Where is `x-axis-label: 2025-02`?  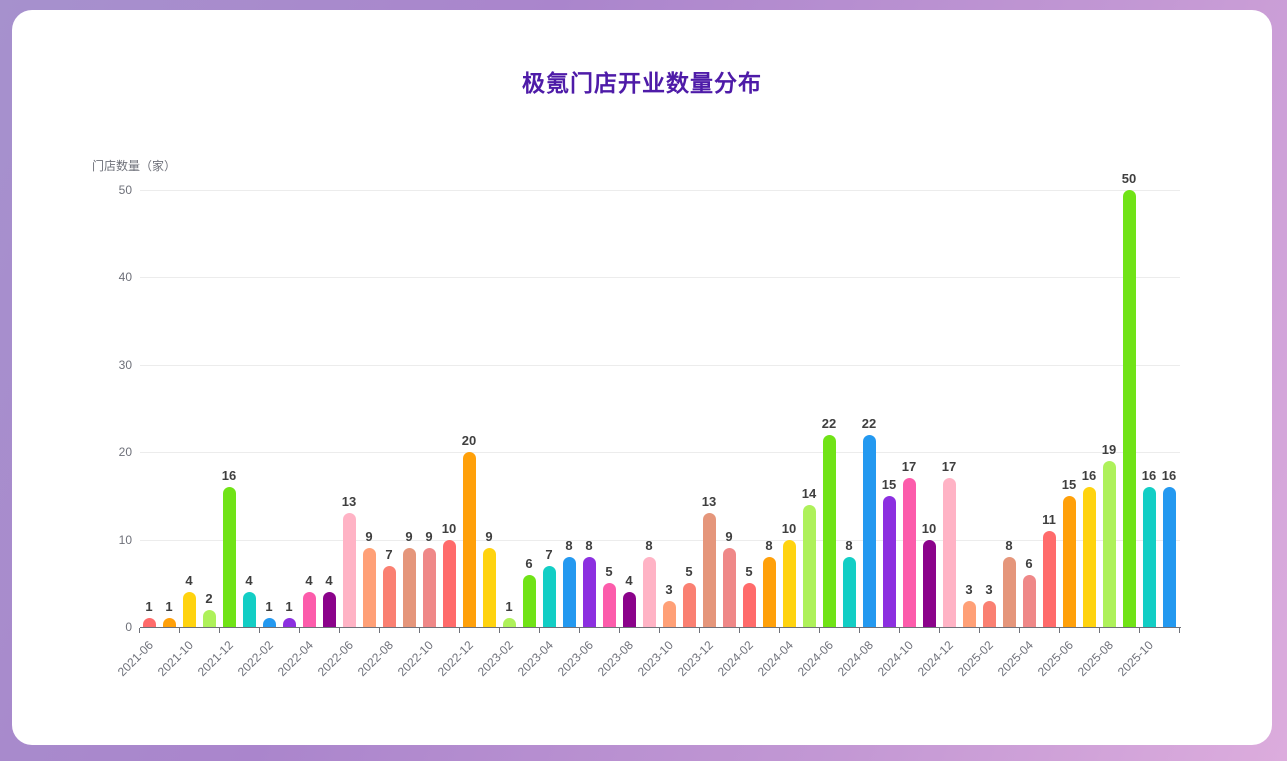
x-axis-label: 2025-02 is located at coordinates (975, 659).